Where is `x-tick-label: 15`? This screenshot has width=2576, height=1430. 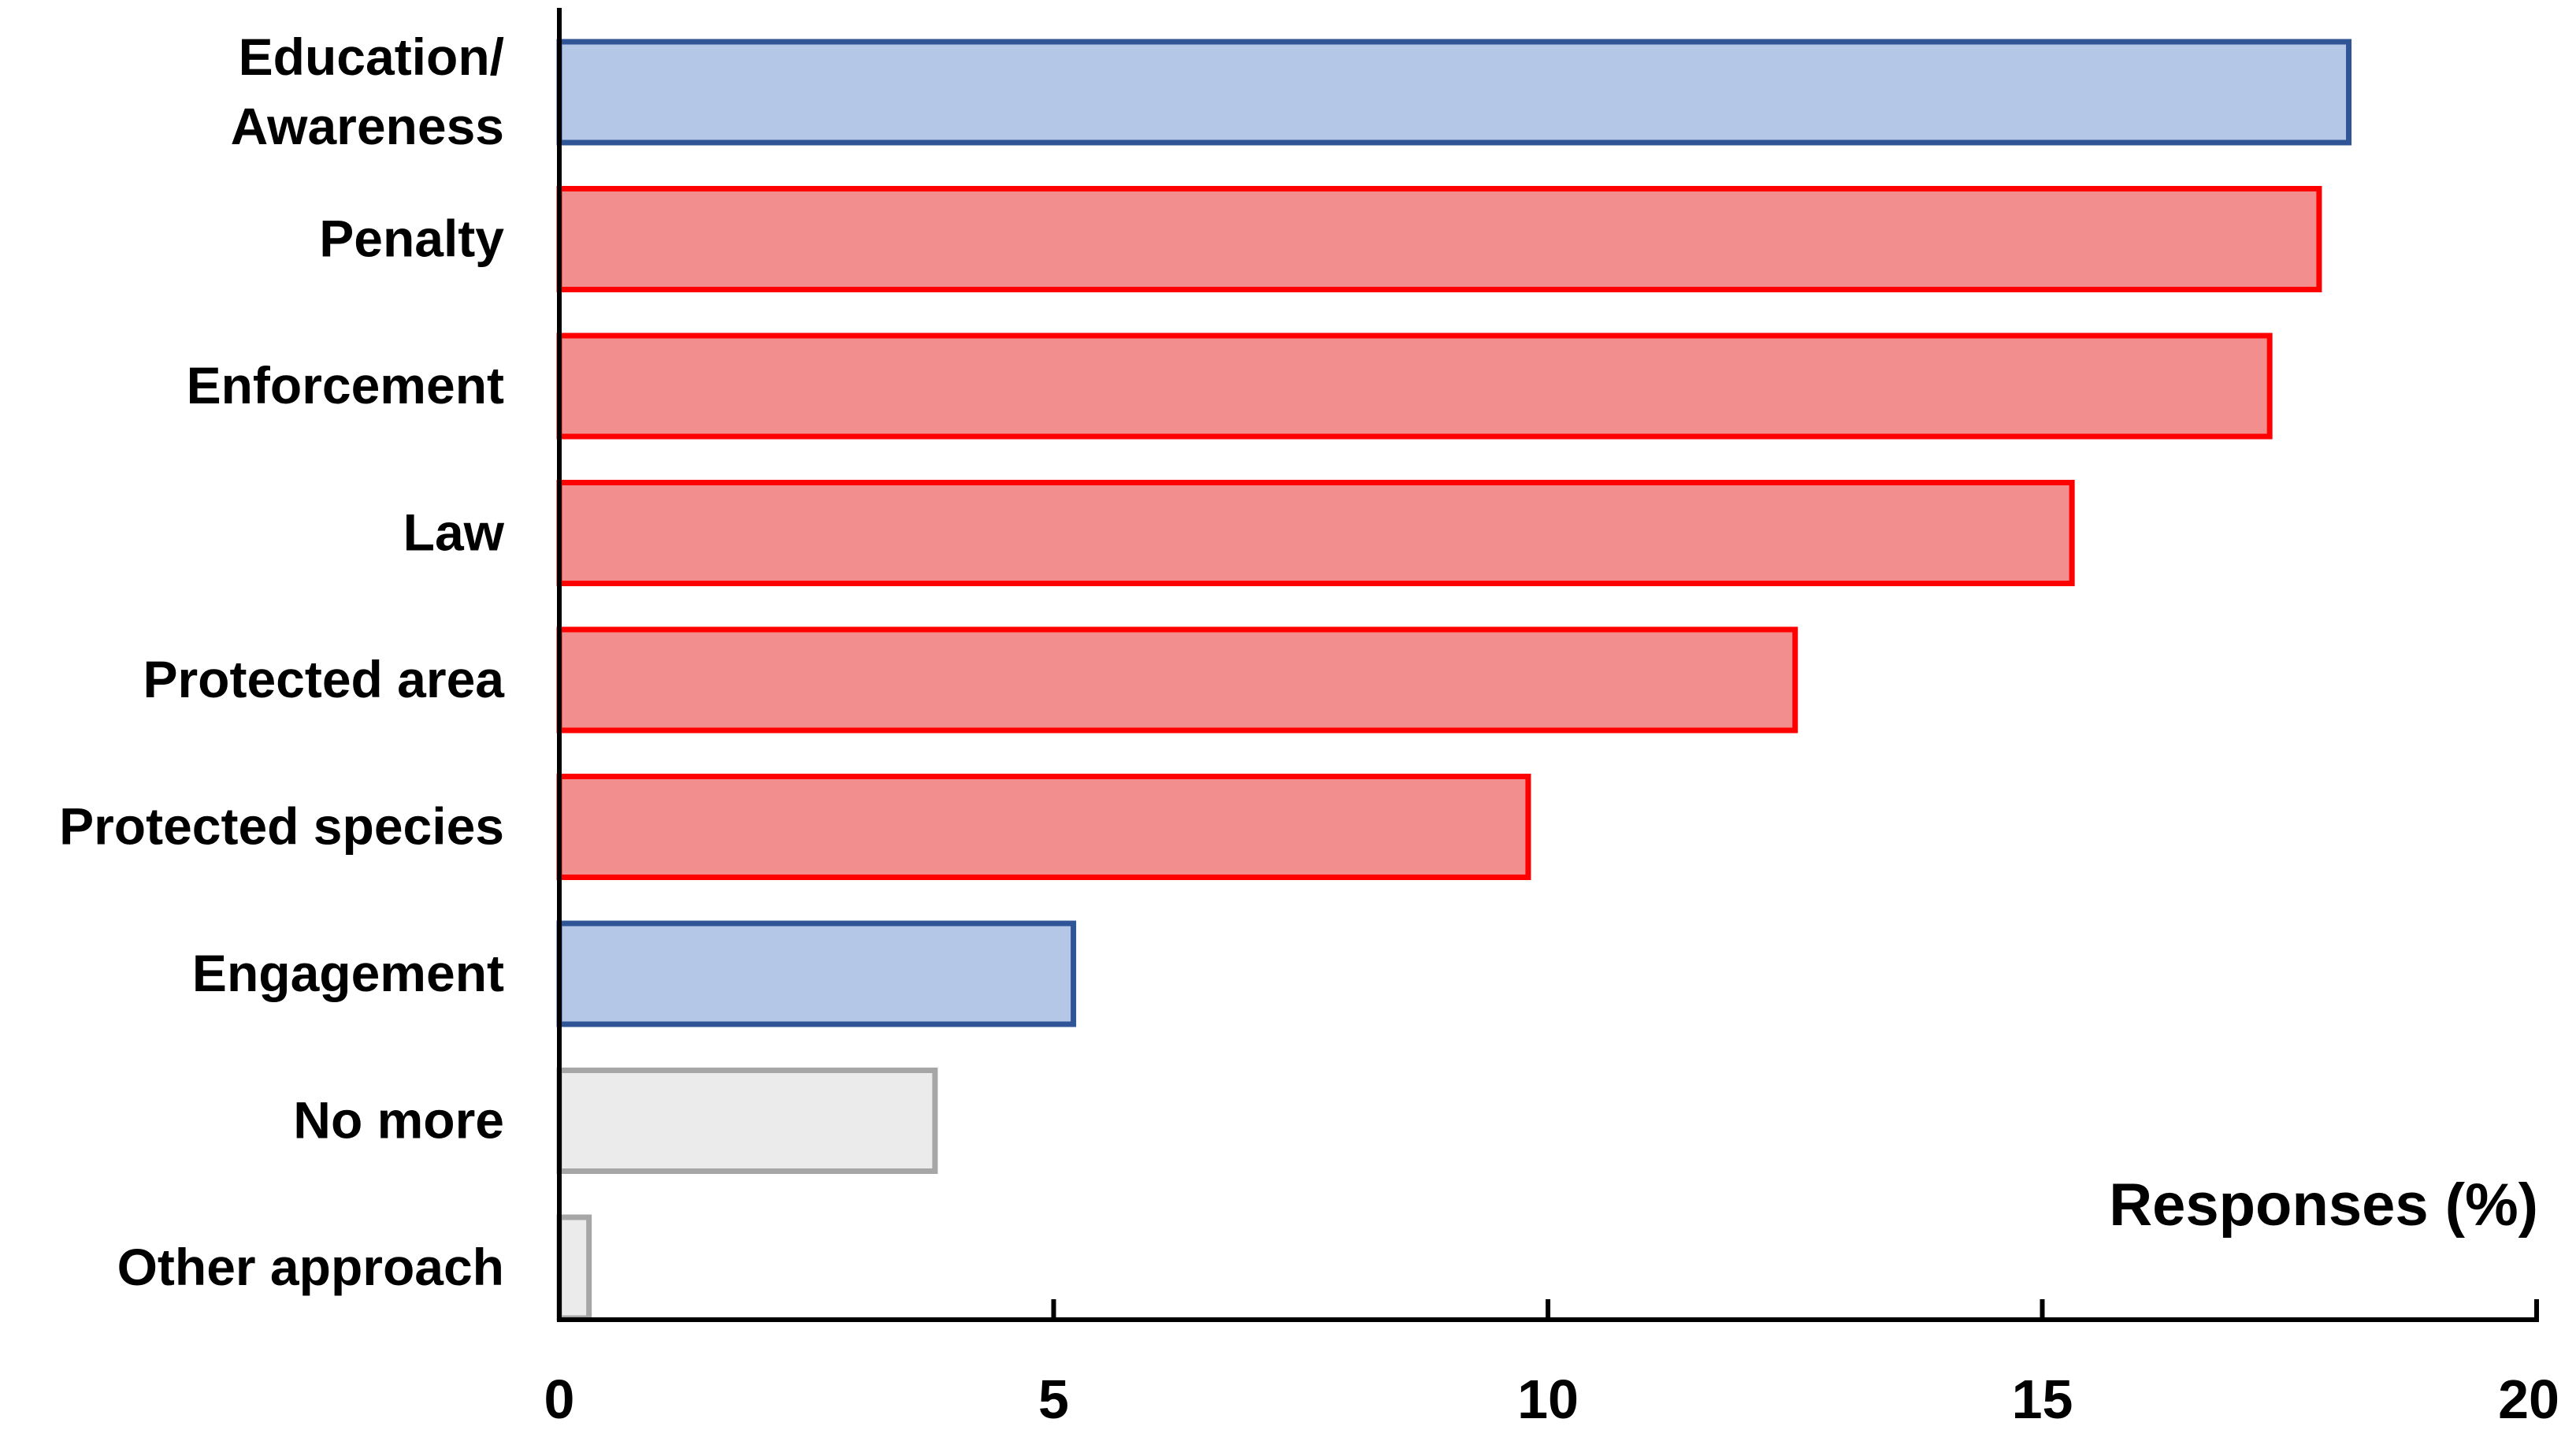
x-tick-label: 15 is located at coordinates (2042, 1399).